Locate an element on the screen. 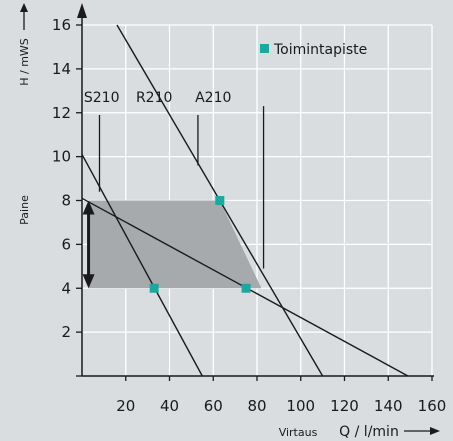 The width and height of the screenshot is (453, 441). y-tick-label: 16 is located at coordinates (61, 25).